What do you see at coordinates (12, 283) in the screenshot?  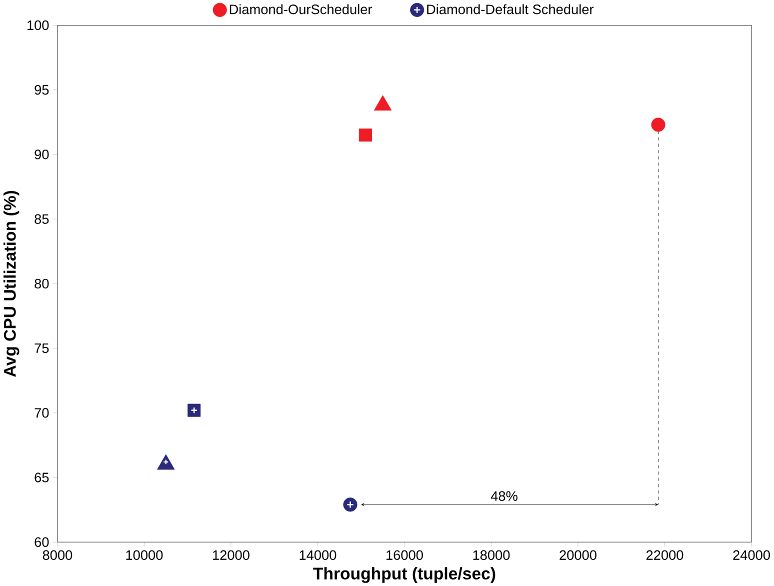 I see `y-axis-title: Avg CPU Utilization (%)` at bounding box center [12, 283].